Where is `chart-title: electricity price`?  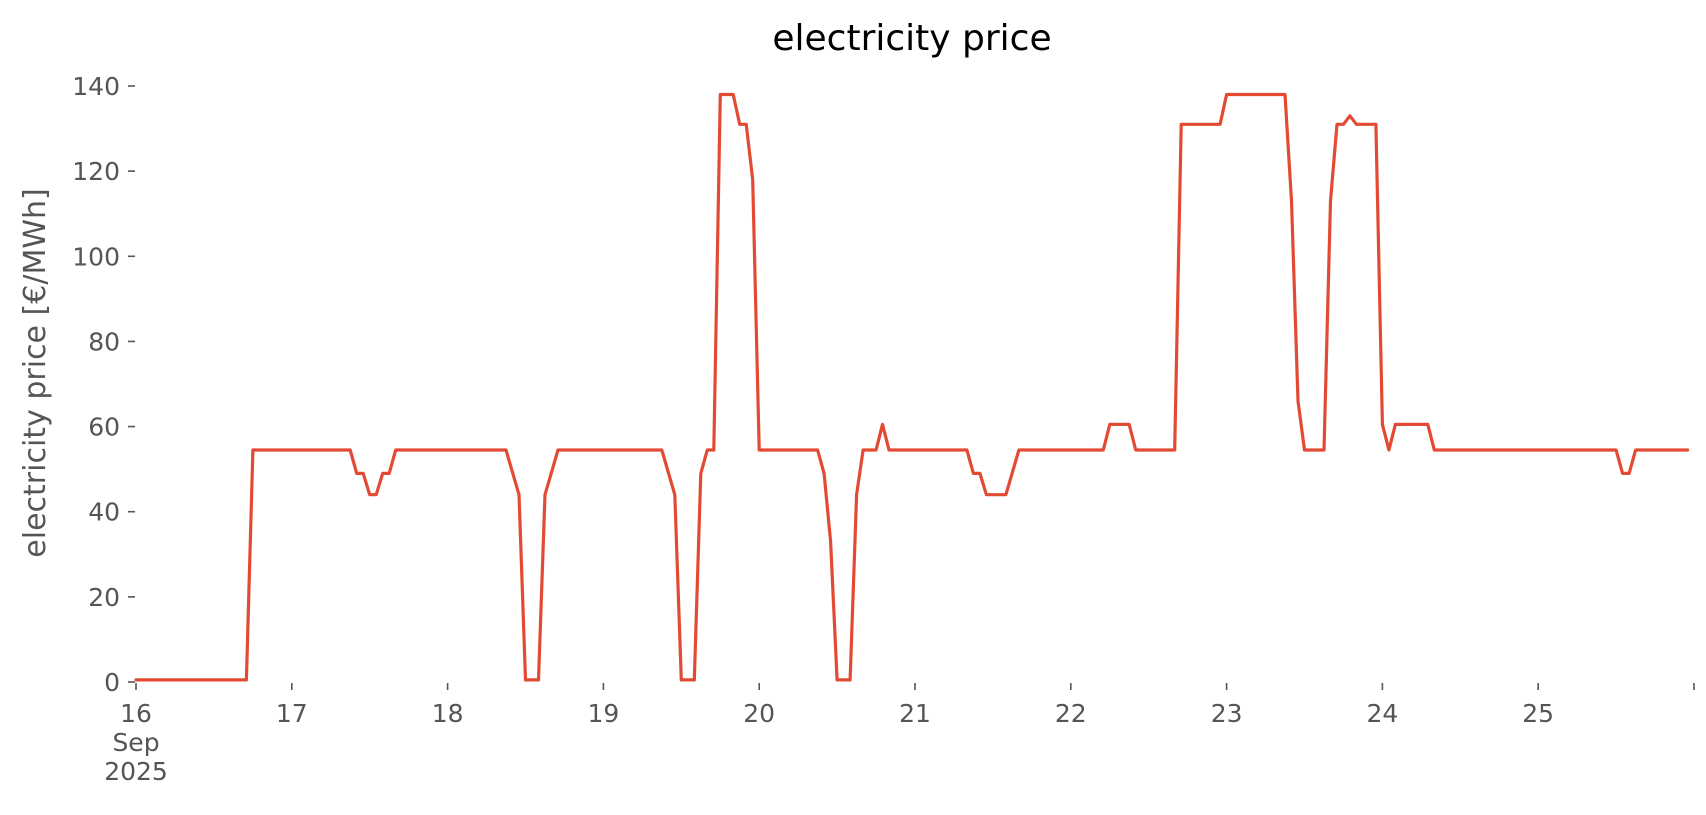
chart-title: electricity price is located at coordinates (911, 38).